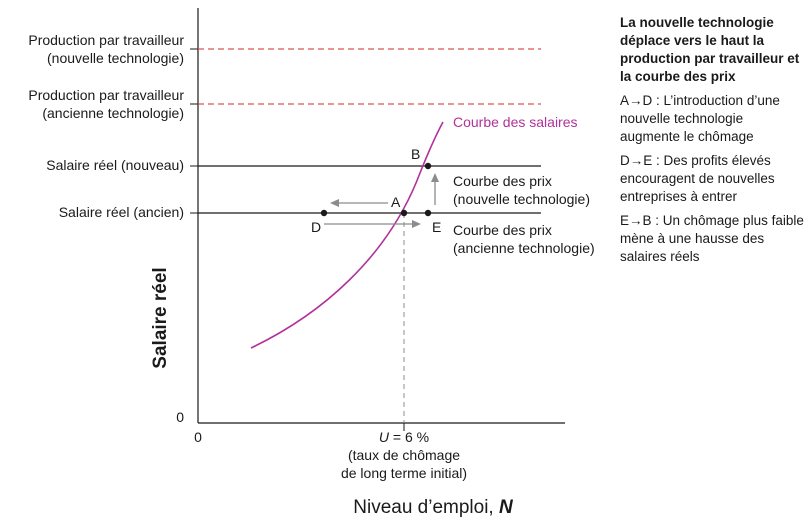  What do you see at coordinates (324, 213) in the screenshot?
I see `point-d-marker` at bounding box center [324, 213].